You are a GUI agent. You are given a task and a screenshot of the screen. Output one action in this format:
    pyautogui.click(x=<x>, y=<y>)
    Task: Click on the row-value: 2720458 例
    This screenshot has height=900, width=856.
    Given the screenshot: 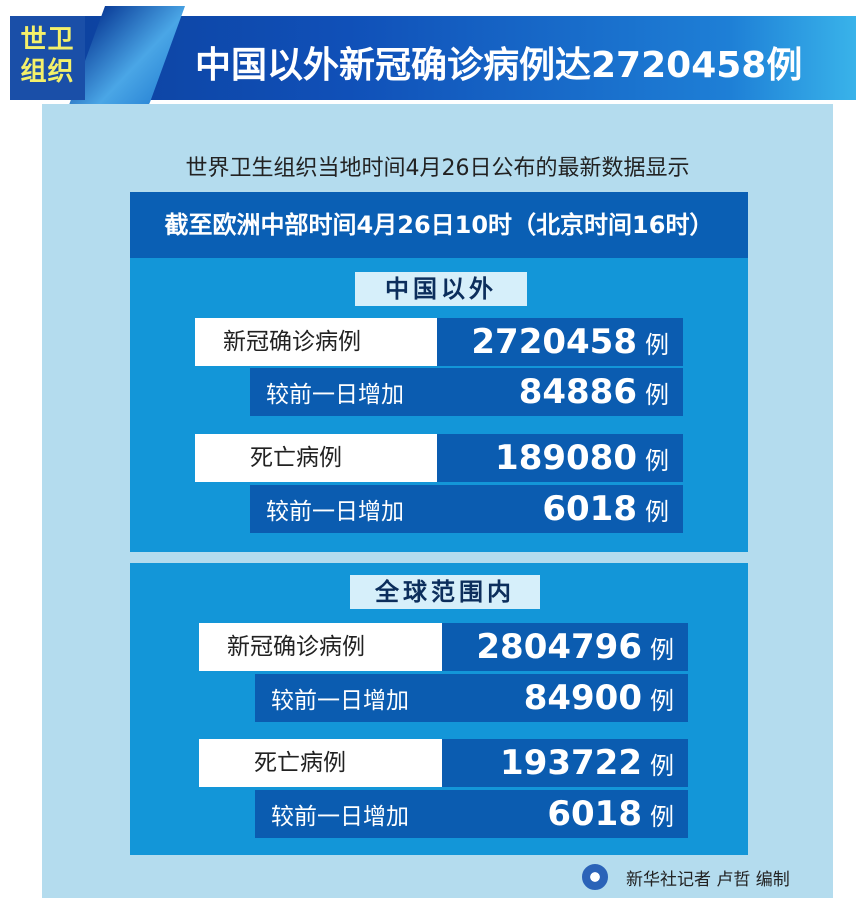 What is the action you would take?
    pyautogui.click(x=560, y=342)
    